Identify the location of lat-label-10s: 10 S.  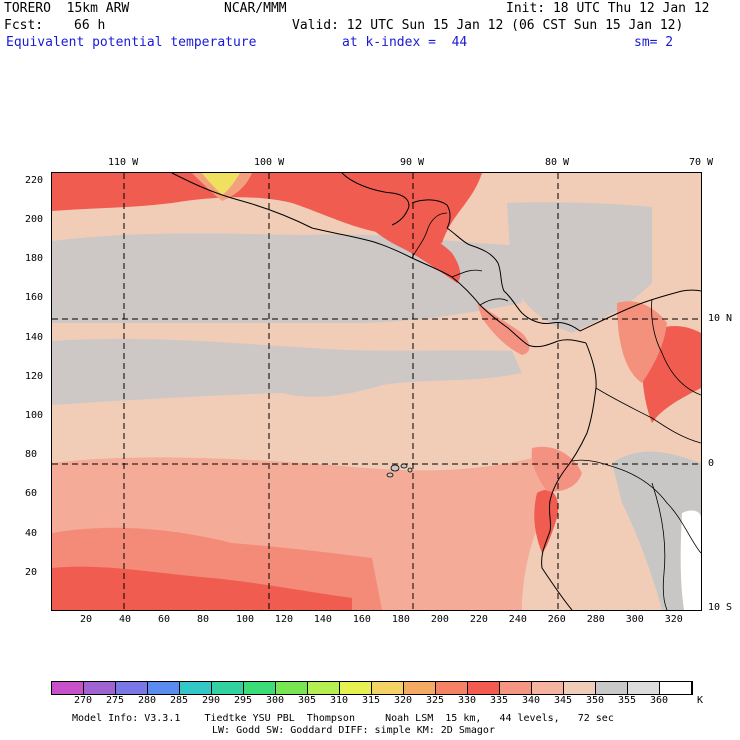
(720, 607).